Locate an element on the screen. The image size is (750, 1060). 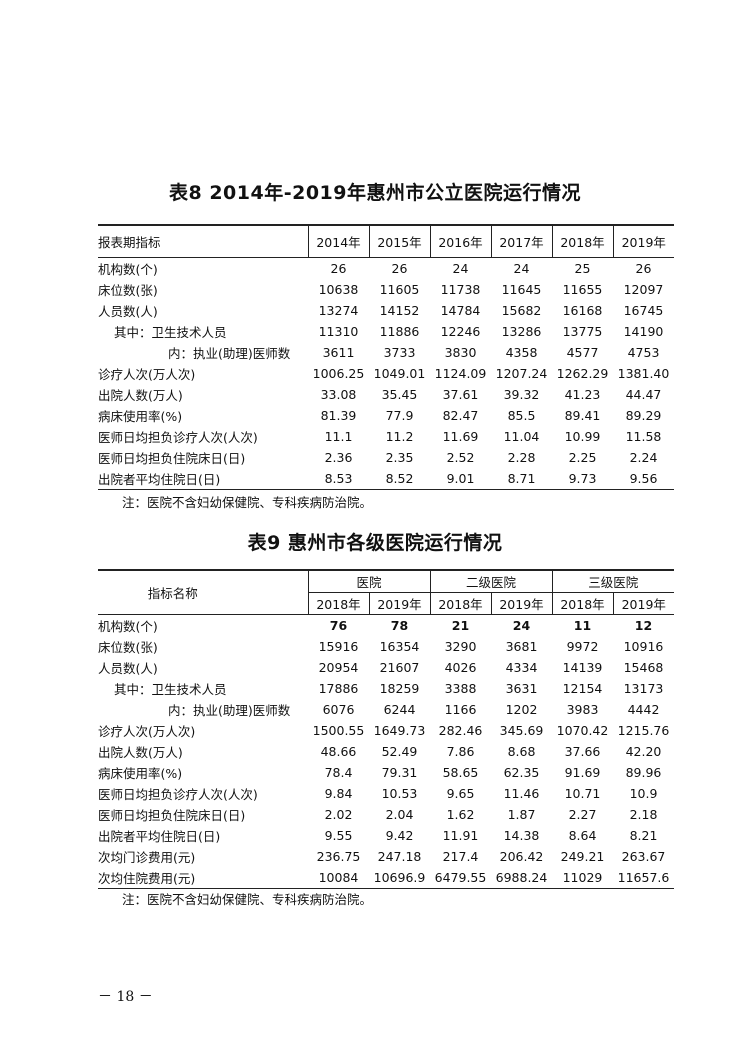
table-cell: 3290 is located at coordinates (460, 646).